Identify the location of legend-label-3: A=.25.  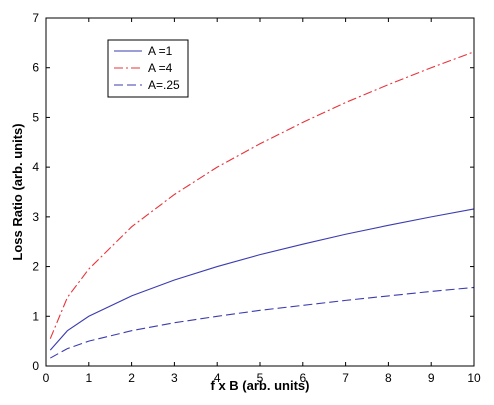
(164, 85).